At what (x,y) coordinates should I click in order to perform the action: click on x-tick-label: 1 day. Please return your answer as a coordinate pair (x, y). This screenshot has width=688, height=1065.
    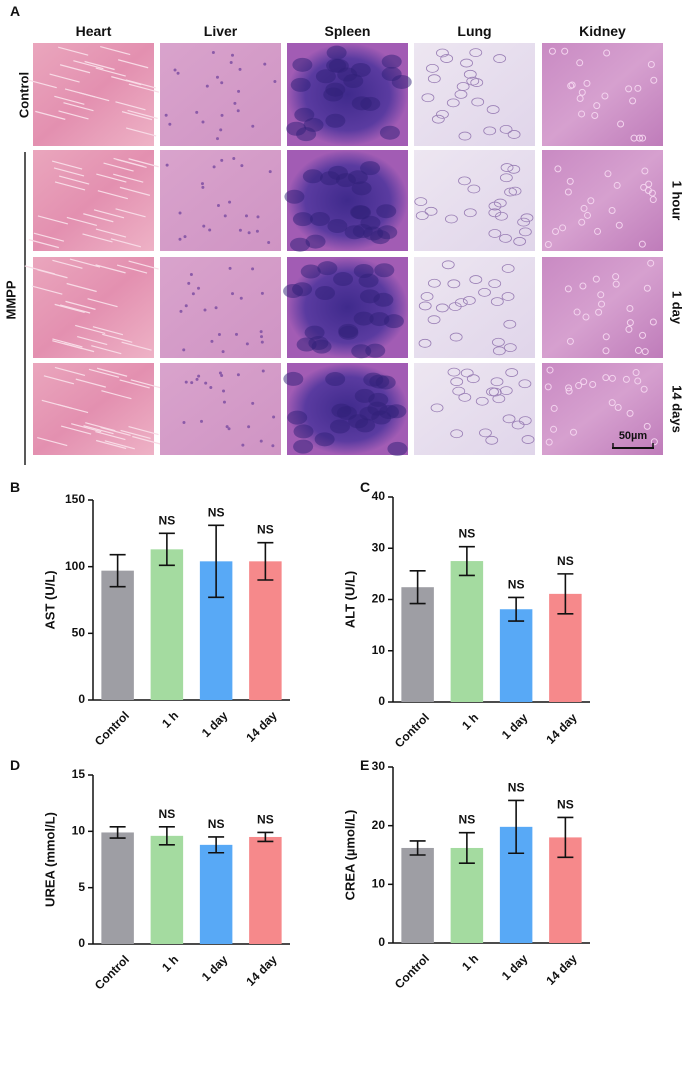
    Looking at the image, I should click on (215, 968).